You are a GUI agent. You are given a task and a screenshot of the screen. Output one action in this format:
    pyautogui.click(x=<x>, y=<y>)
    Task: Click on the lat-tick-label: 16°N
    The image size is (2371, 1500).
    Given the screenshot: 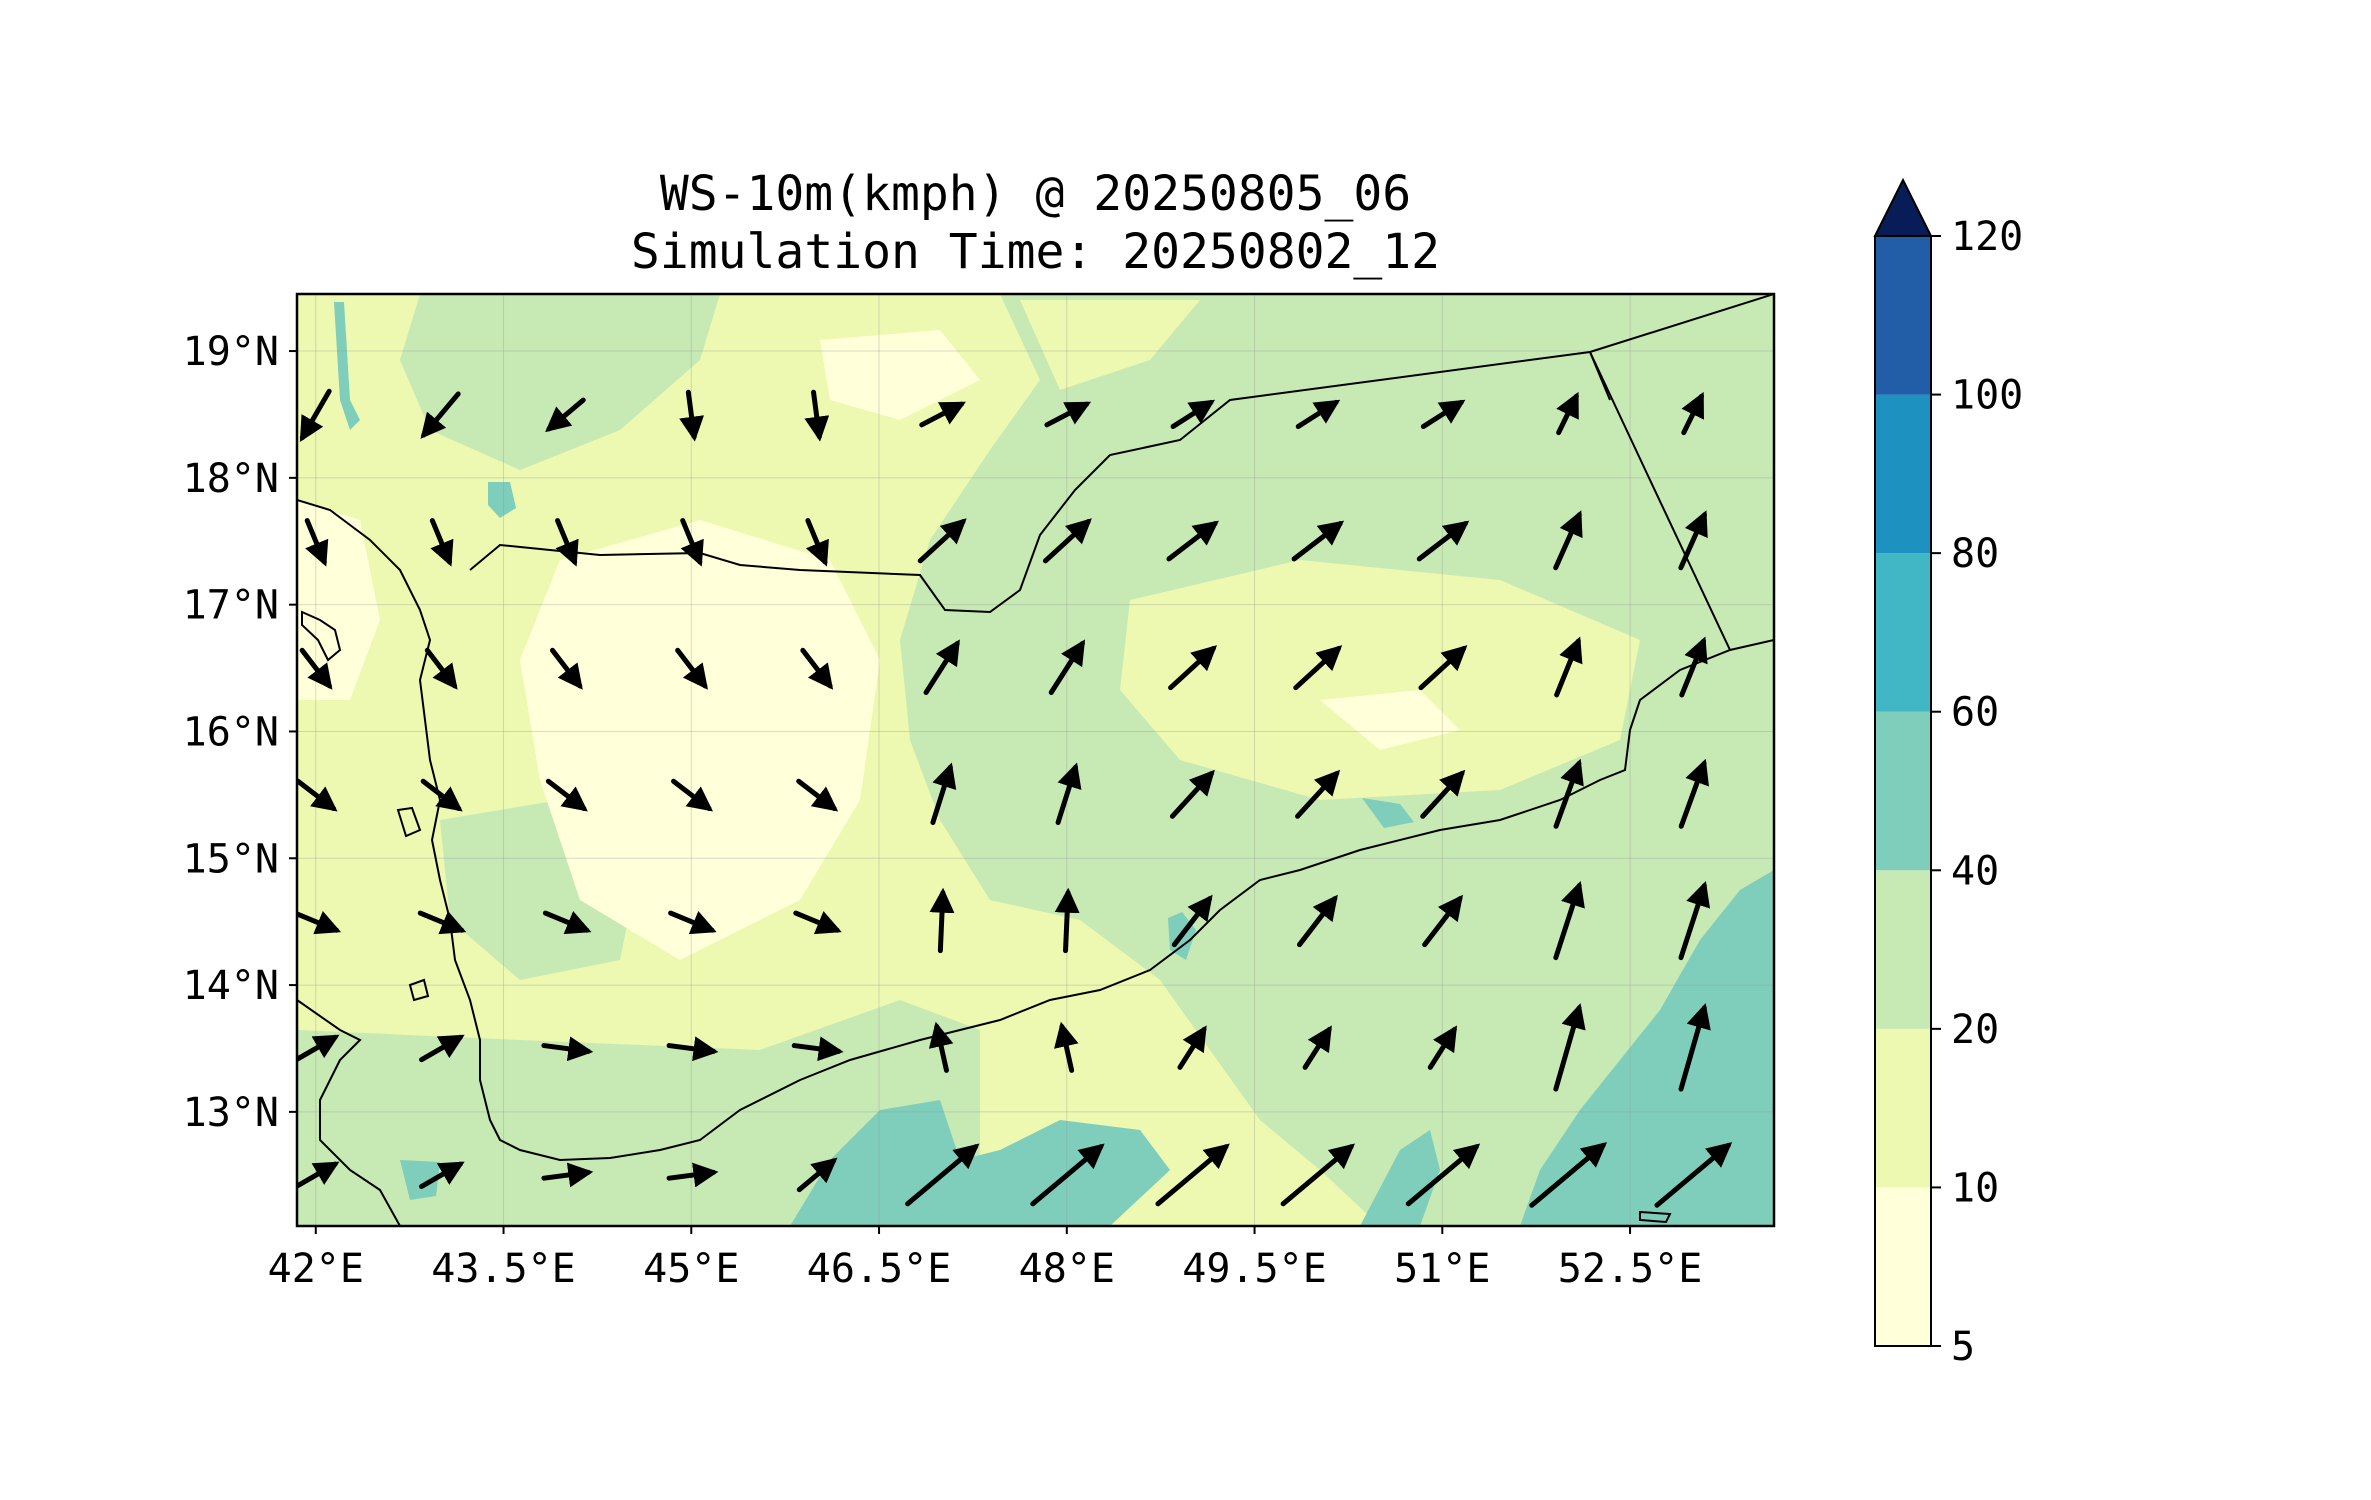 What is the action you would take?
    pyautogui.click(x=231, y=732)
    